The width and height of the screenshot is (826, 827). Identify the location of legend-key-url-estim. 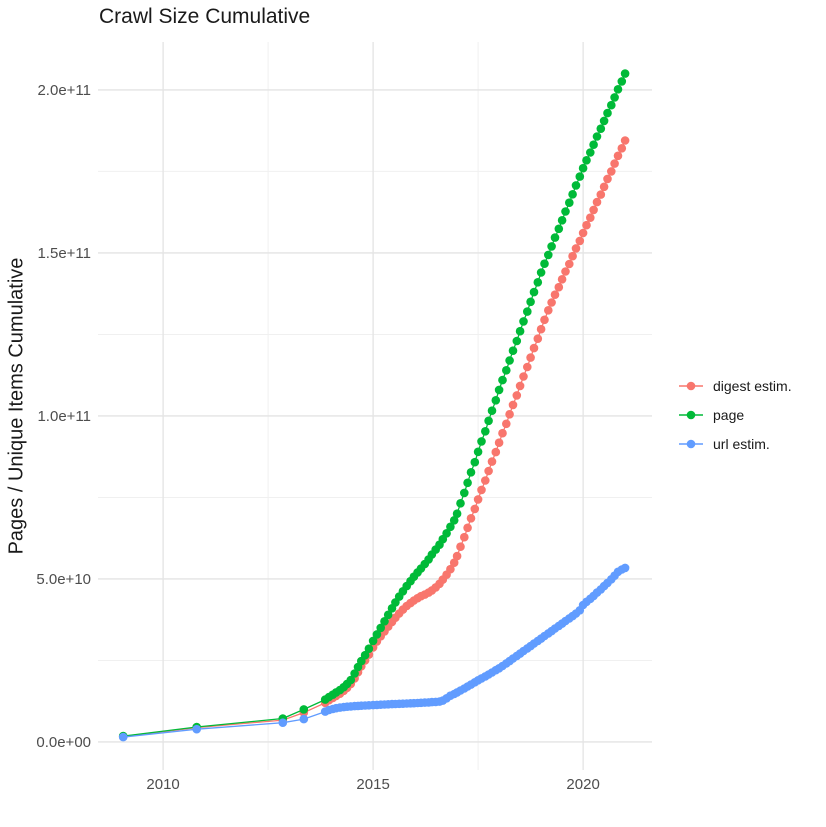
(691, 444).